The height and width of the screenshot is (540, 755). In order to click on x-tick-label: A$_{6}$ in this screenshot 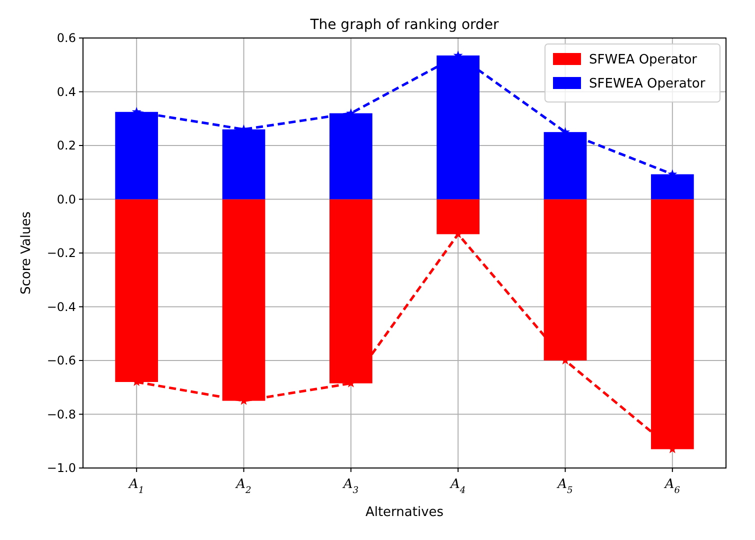, I will do `click(672, 486)`.